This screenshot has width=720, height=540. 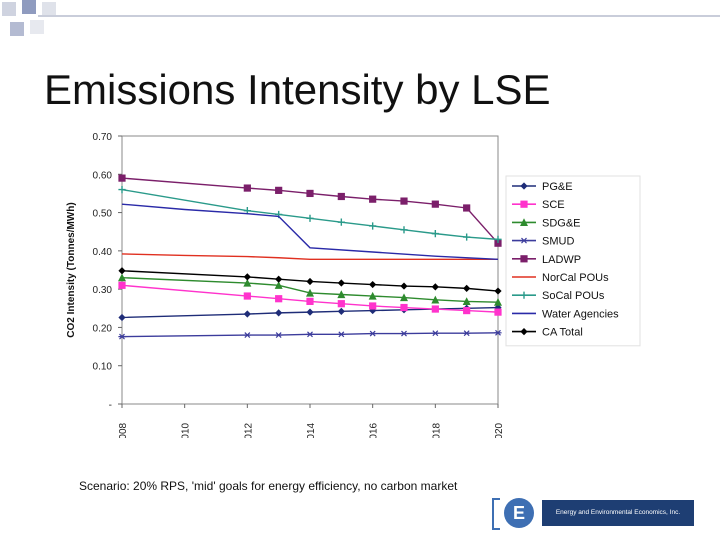 I want to click on legend-label: SMUD, so click(x=558, y=242).